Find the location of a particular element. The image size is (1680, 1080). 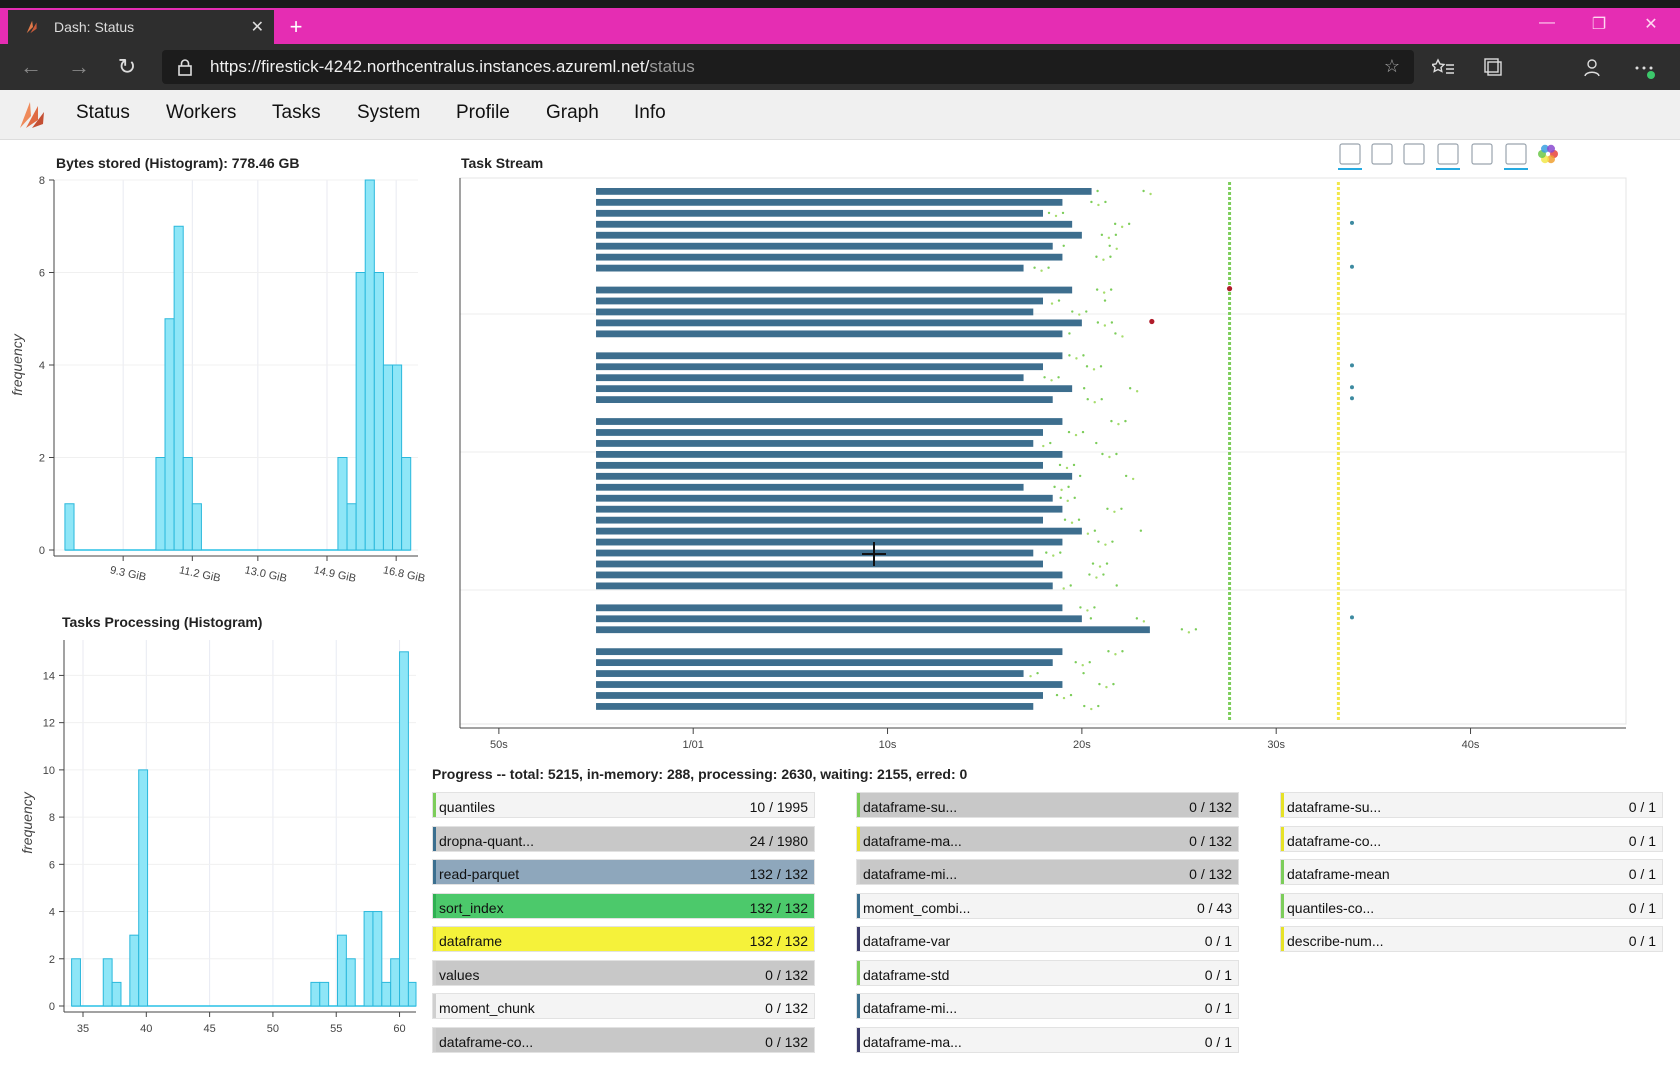

box-zoom-icon is located at coordinates (1382, 154).